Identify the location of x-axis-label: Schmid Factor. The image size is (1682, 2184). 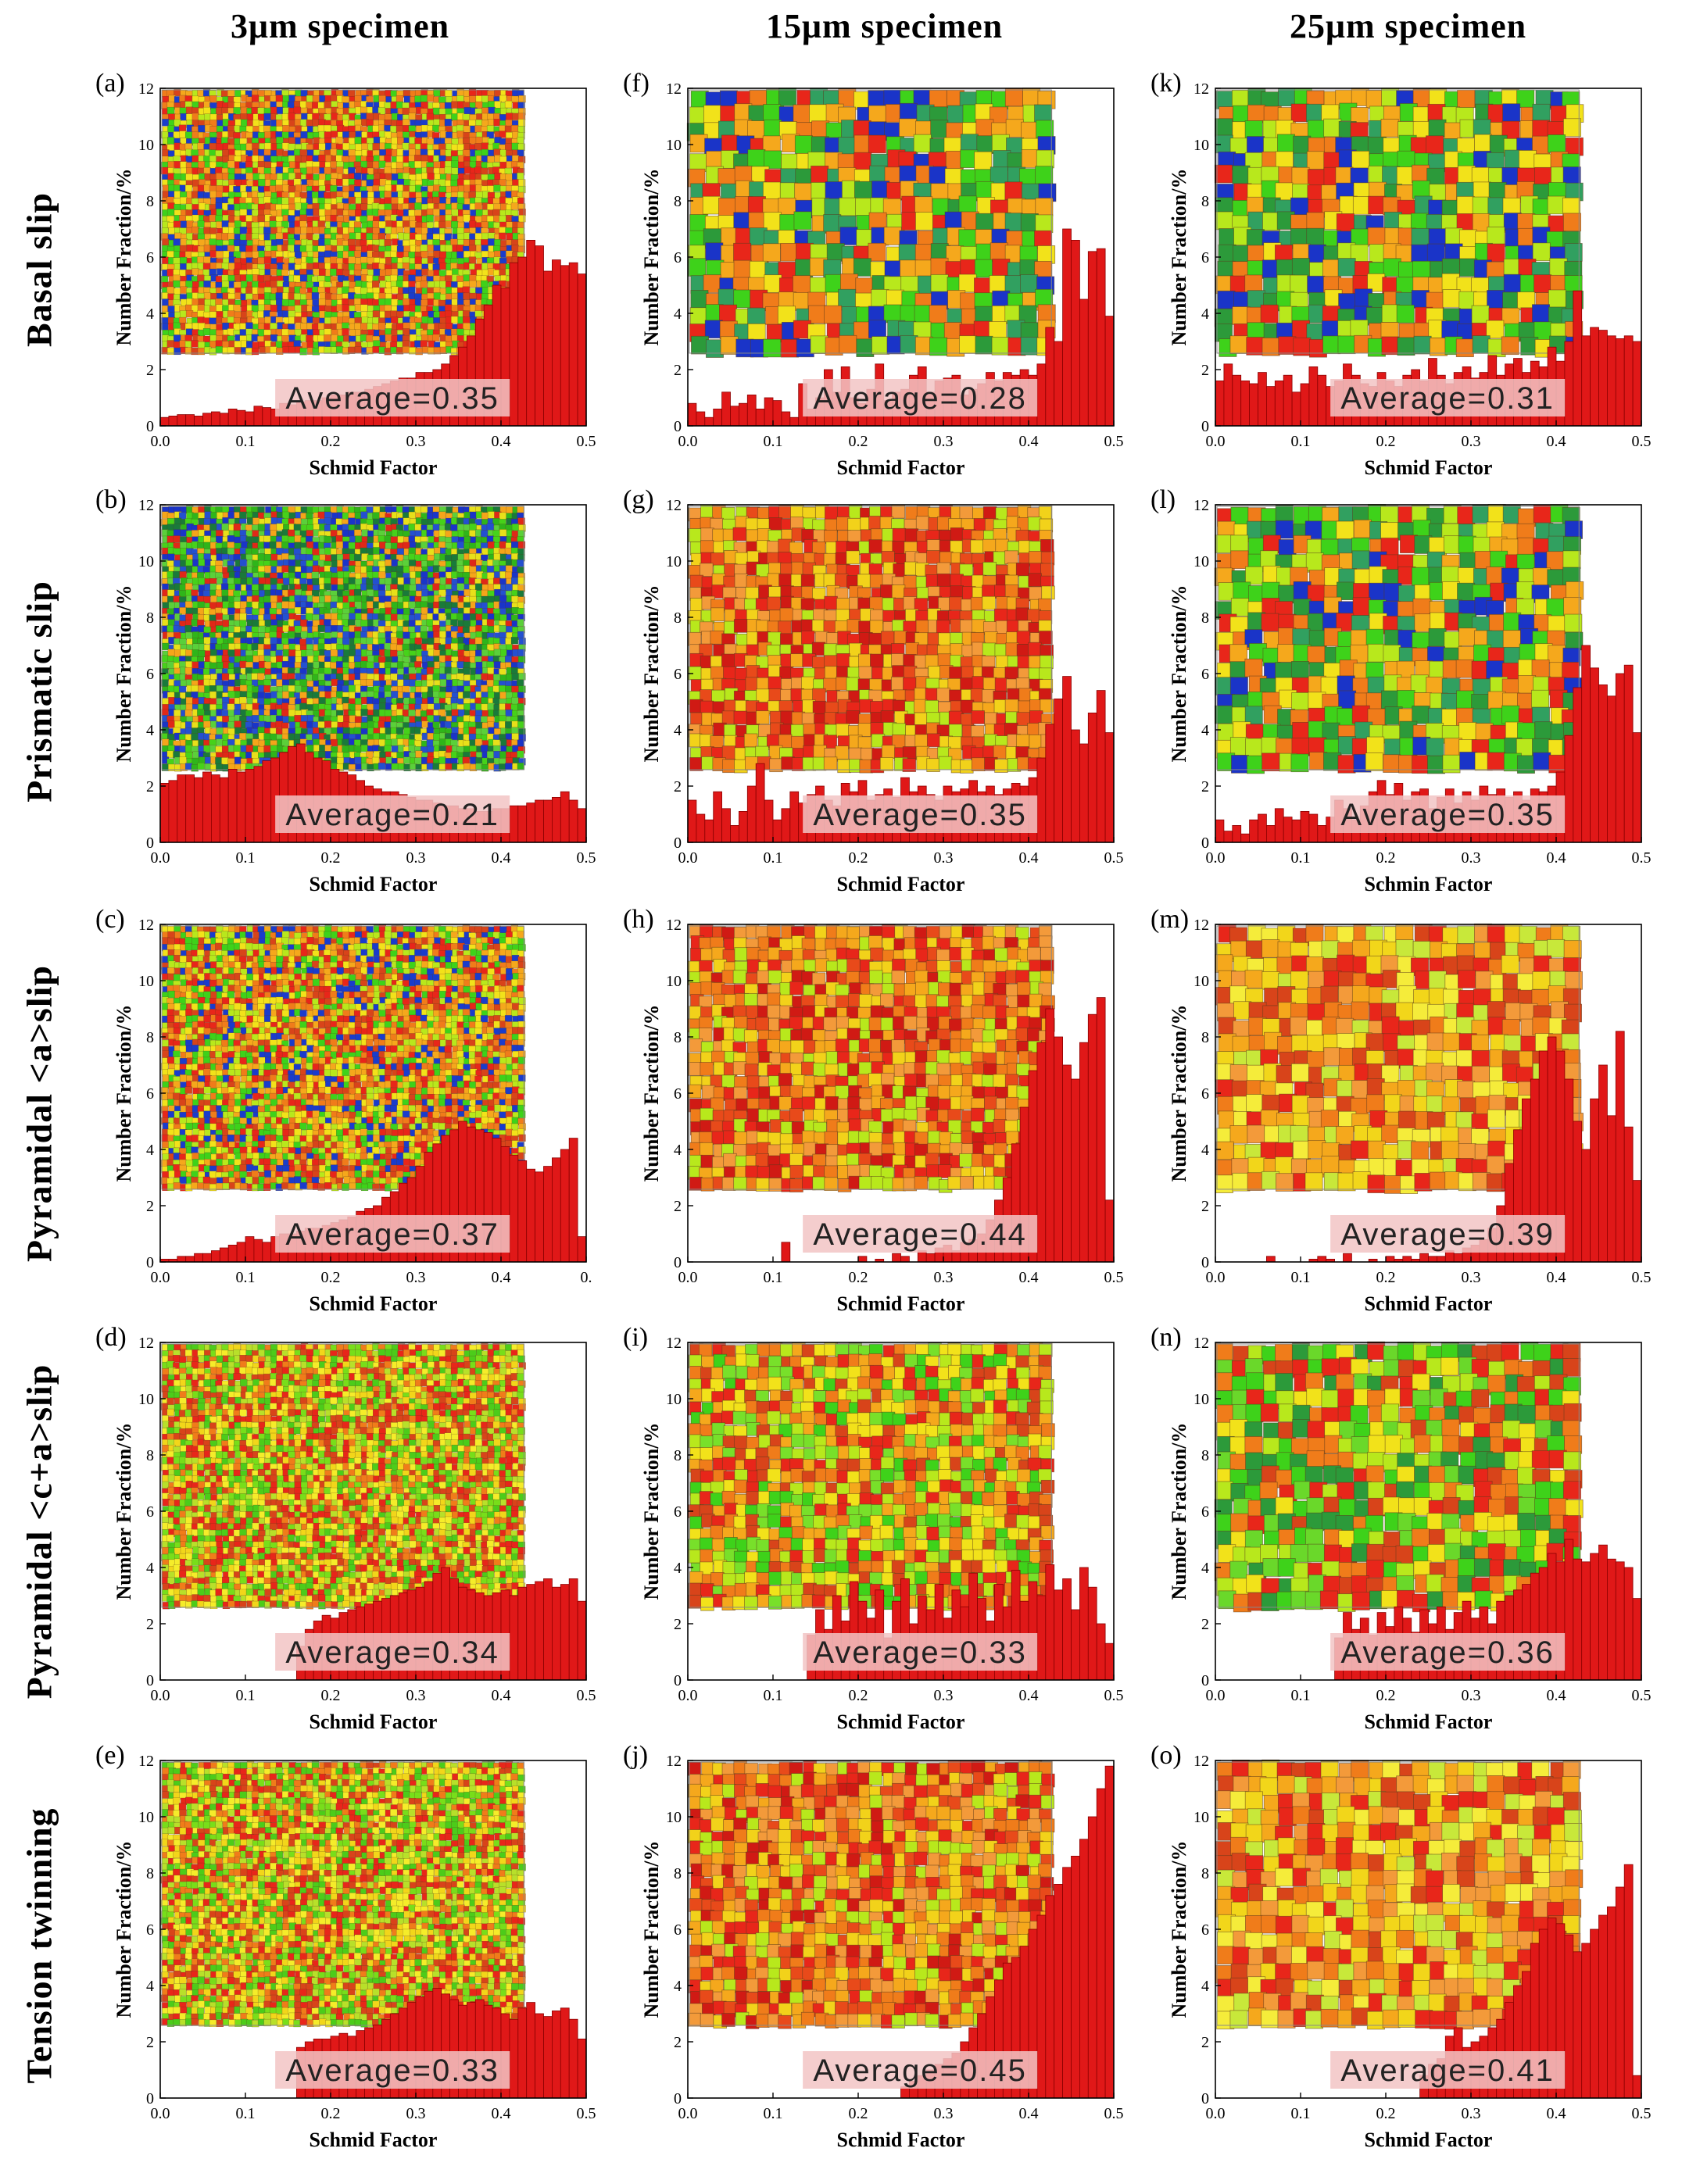
(901, 2140).